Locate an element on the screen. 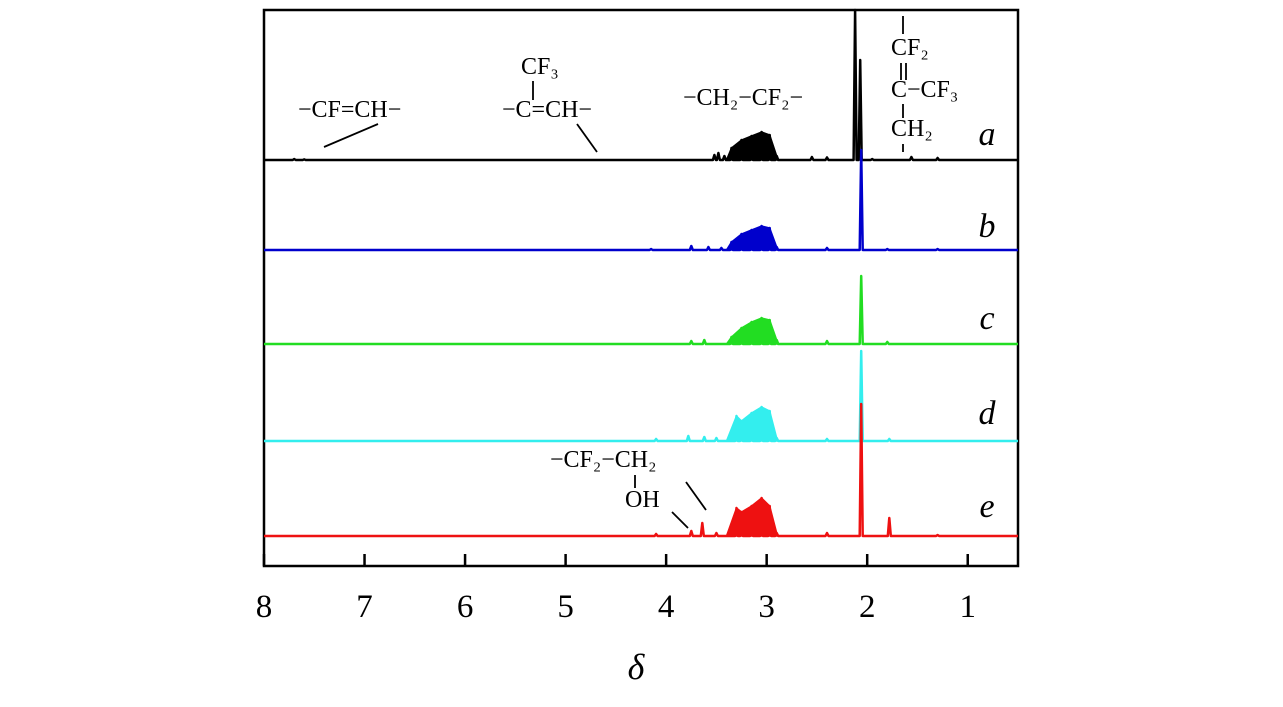 The height and width of the screenshot is (707, 1283). x-tick-label: 6 is located at coordinates (465, 607).